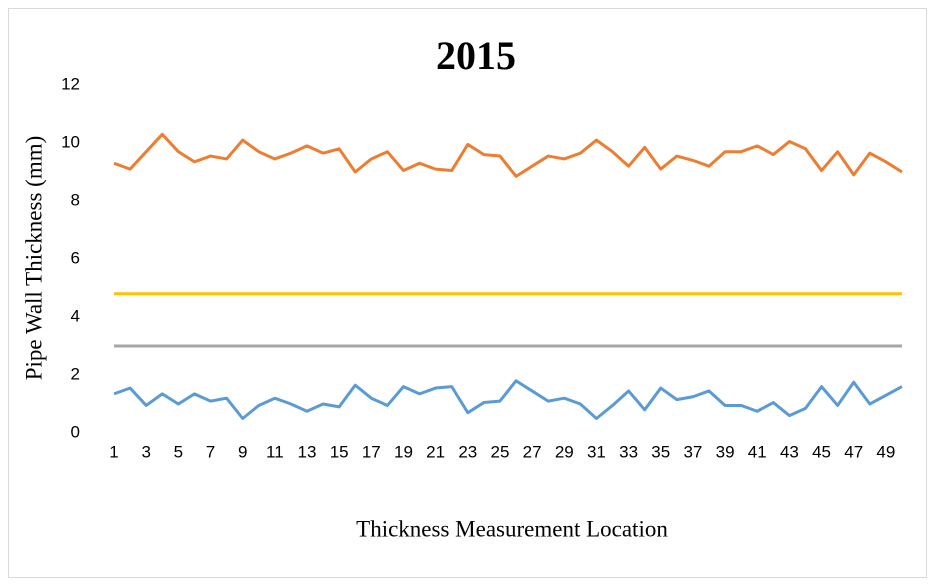 Image resolution: width=935 pixels, height=584 pixels. Describe the element at coordinates (532, 451) in the screenshot. I see `x-tick-label: 27` at that location.